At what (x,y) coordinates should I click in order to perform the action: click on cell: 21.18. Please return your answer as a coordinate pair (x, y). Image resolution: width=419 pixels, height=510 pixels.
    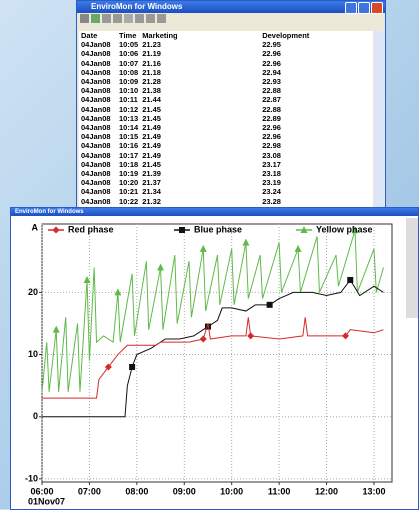
    Looking at the image, I should click on (151, 72).